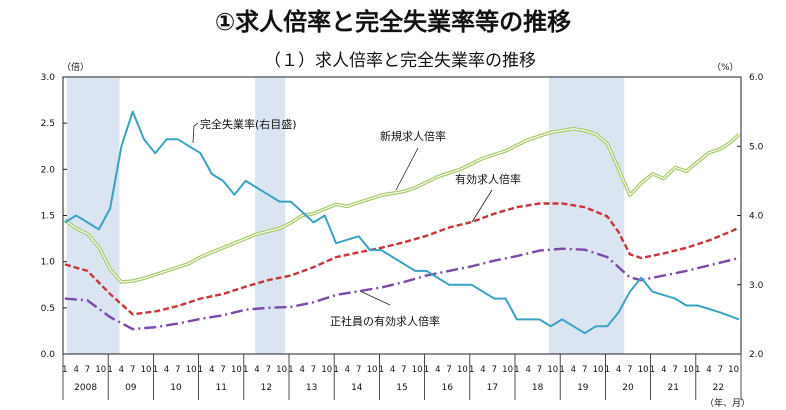  I want to click on annotation-arrow-new-openings, so click(407, 169).